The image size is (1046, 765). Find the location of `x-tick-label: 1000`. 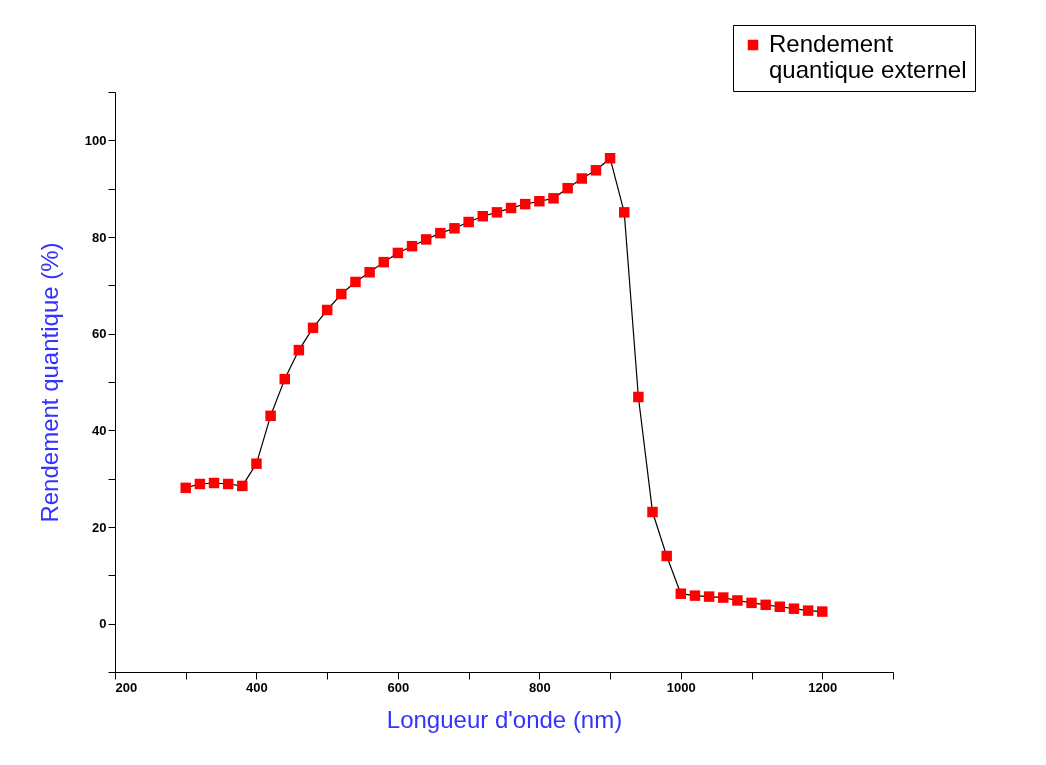

x-tick-label: 1000 is located at coordinates (681, 687).